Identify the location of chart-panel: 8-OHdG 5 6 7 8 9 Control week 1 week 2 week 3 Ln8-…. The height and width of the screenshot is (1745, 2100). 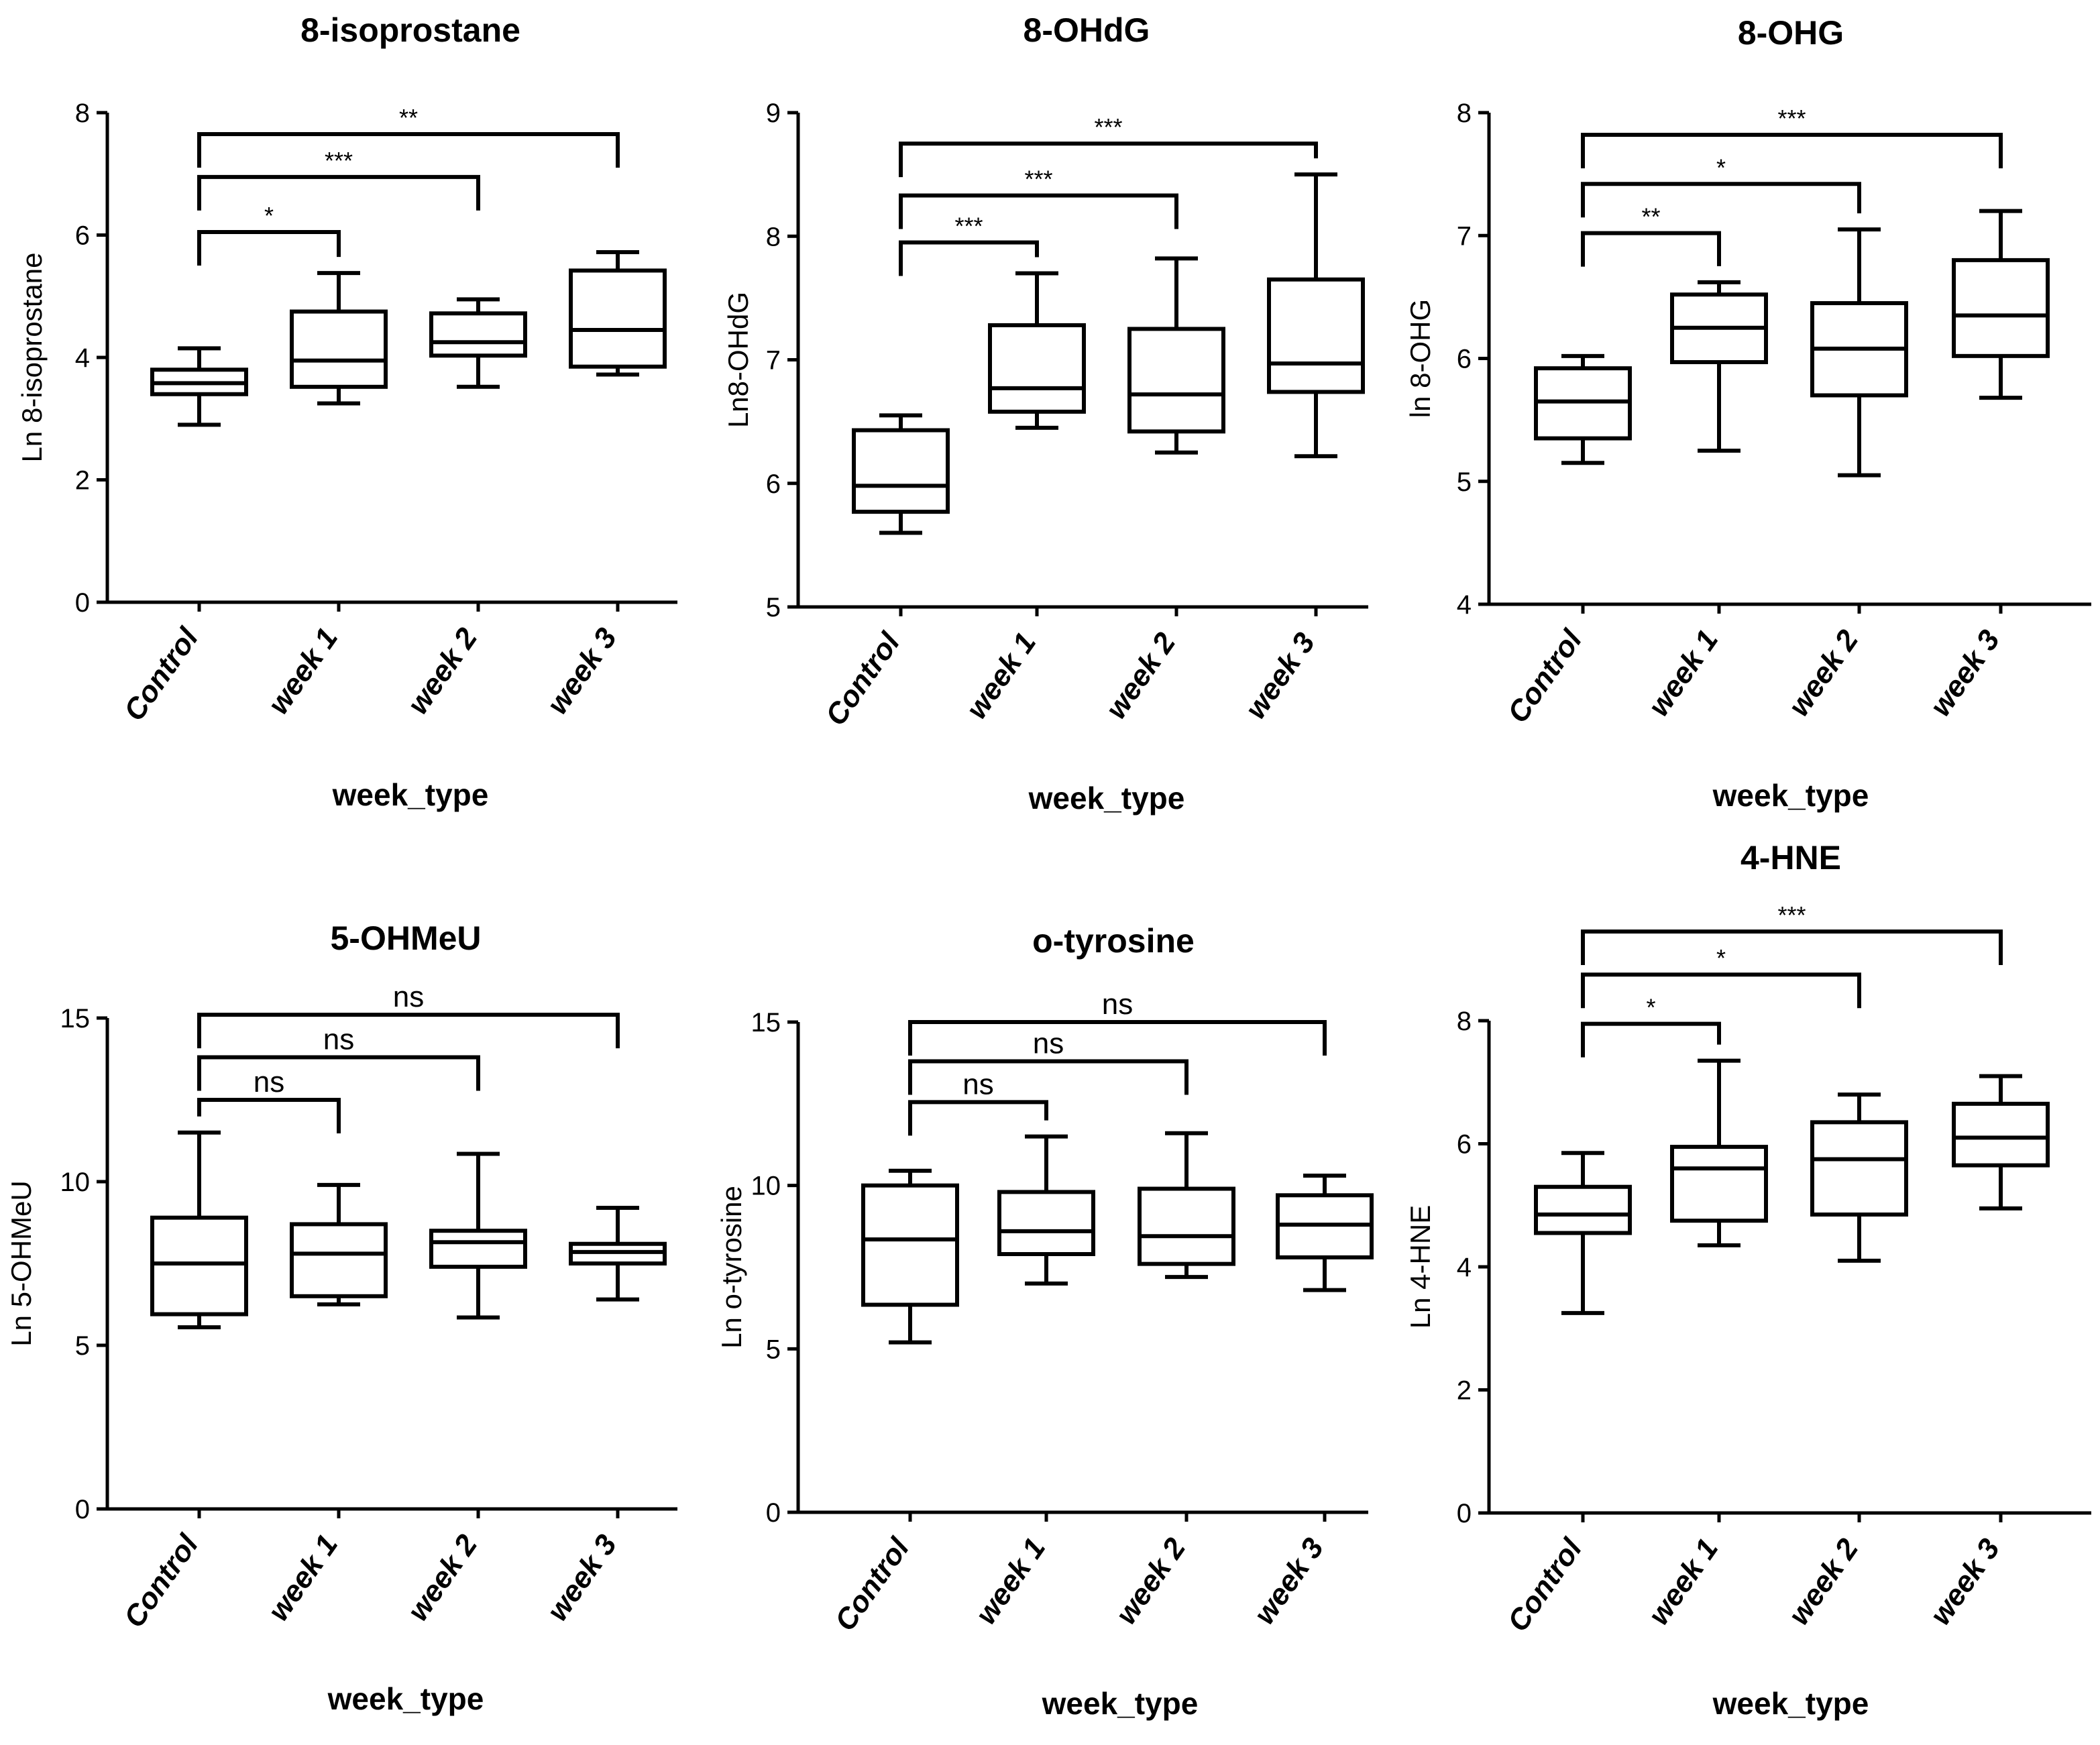
(1045, 413).